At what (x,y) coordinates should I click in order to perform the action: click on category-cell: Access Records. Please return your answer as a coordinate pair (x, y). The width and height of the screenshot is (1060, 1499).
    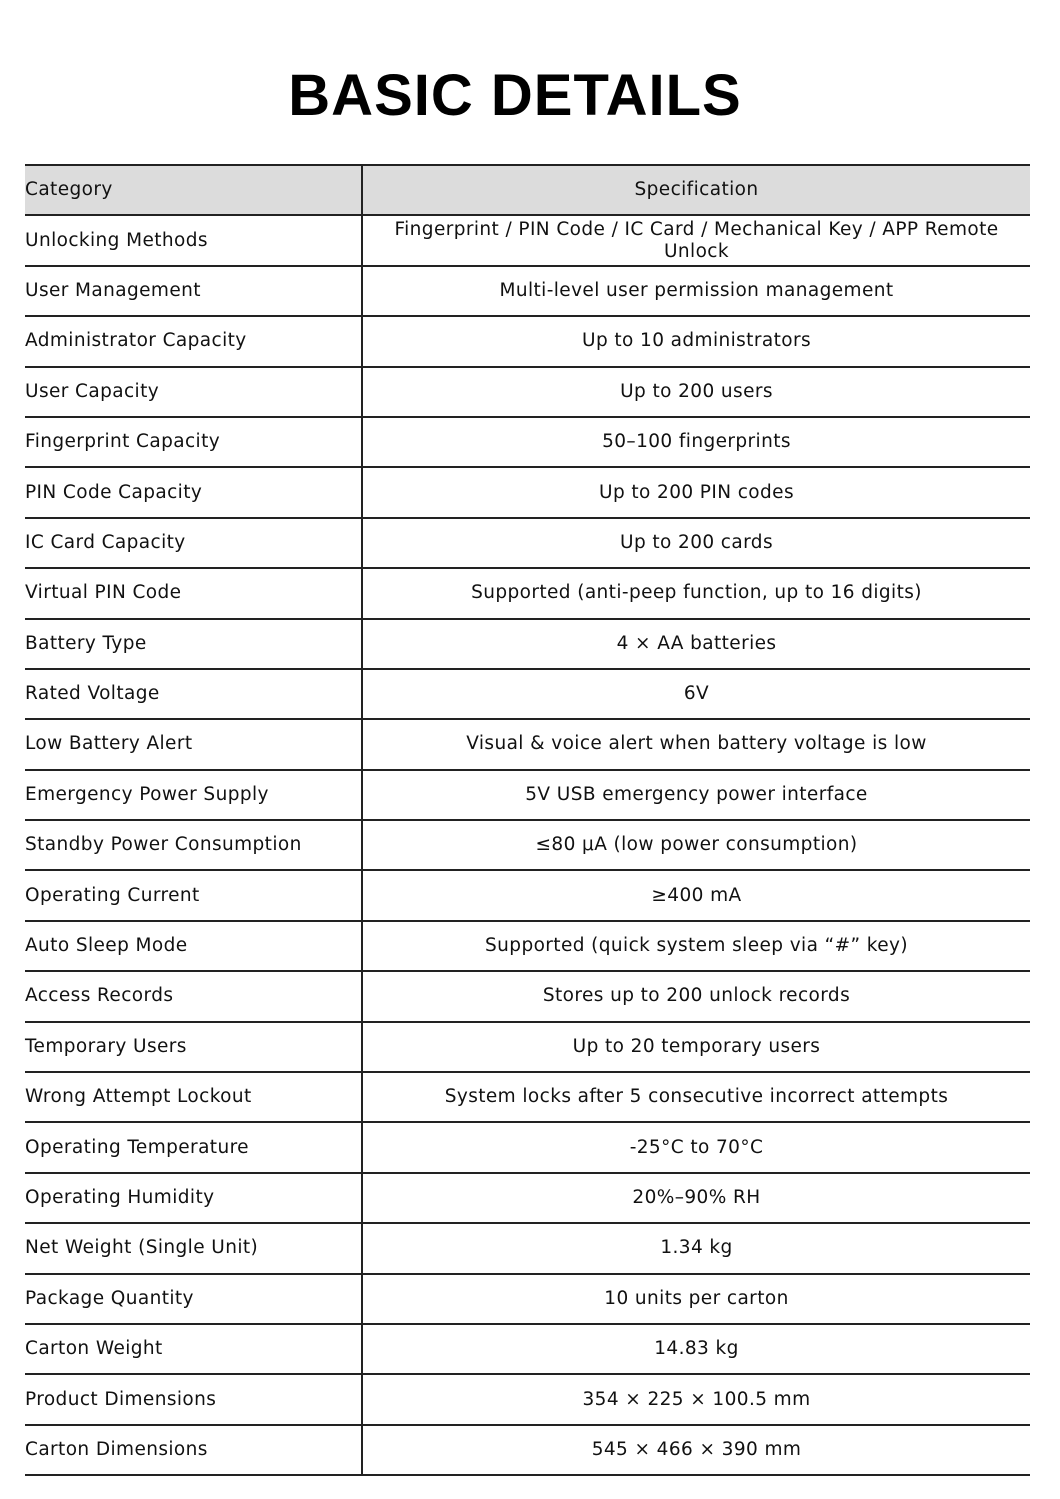
    Looking at the image, I should click on (194, 996).